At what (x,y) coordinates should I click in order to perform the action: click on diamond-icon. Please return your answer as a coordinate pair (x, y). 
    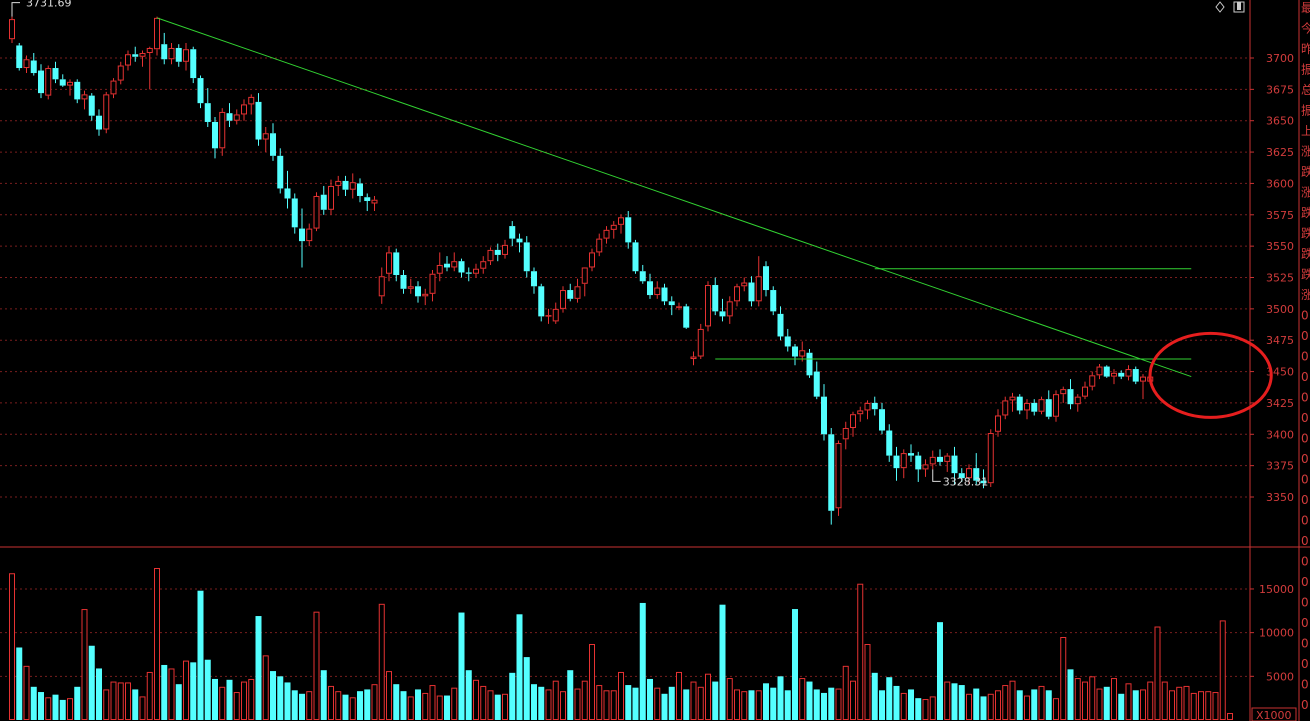
    Looking at the image, I should click on (1220, 7).